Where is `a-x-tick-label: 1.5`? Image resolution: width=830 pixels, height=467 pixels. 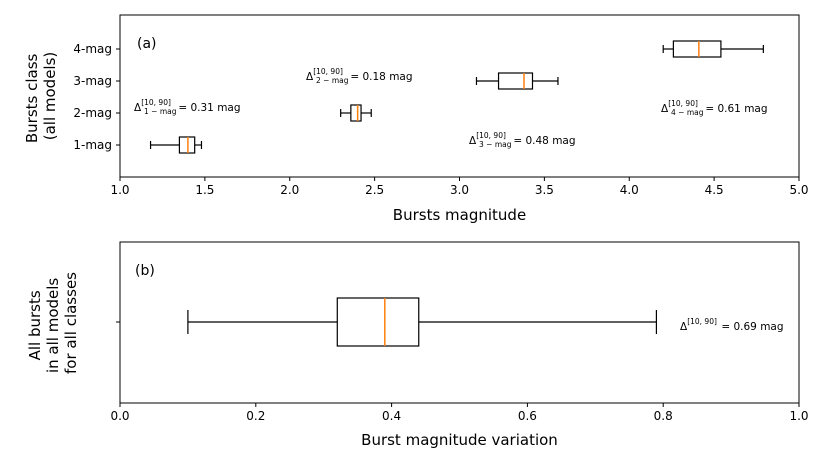 a-x-tick-label: 1.5 is located at coordinates (204, 190).